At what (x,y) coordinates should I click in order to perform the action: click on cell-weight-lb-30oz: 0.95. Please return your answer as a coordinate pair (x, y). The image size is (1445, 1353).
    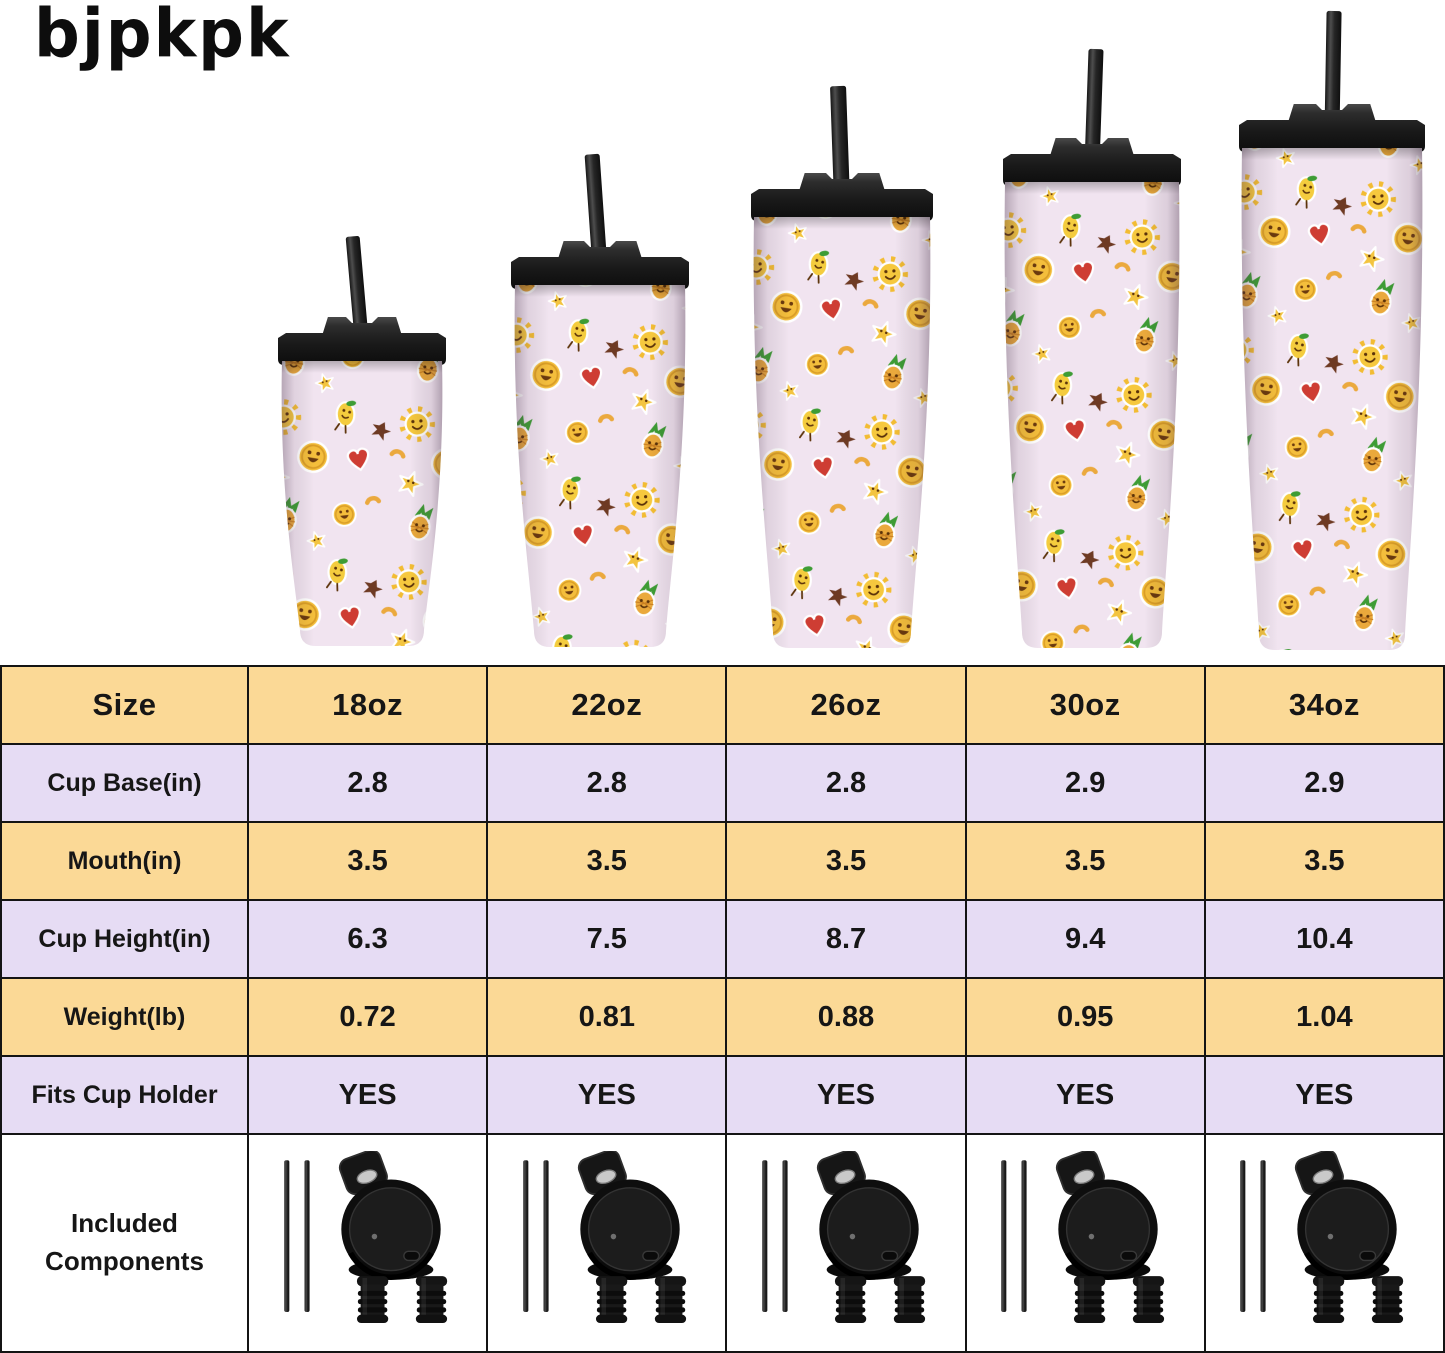
    Looking at the image, I should click on (1085, 1017).